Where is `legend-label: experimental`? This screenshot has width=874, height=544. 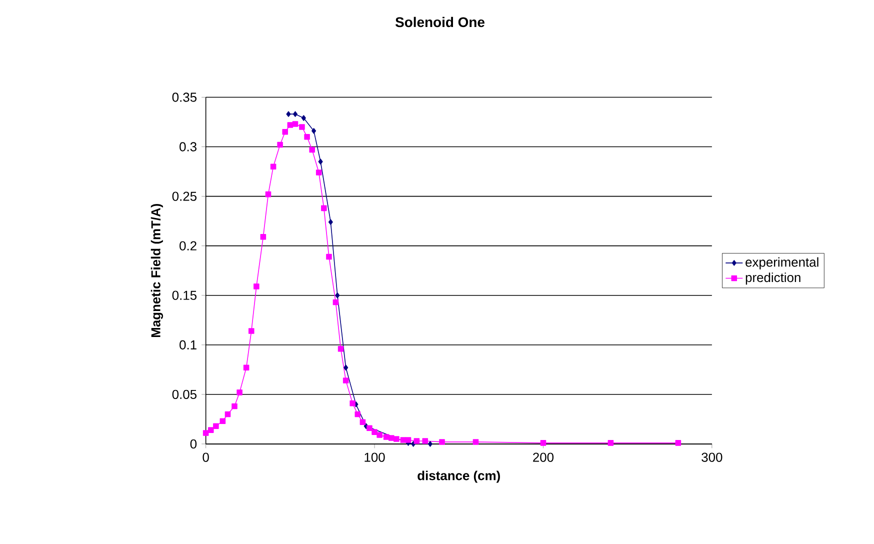
legend-label: experimental is located at coordinates (782, 263).